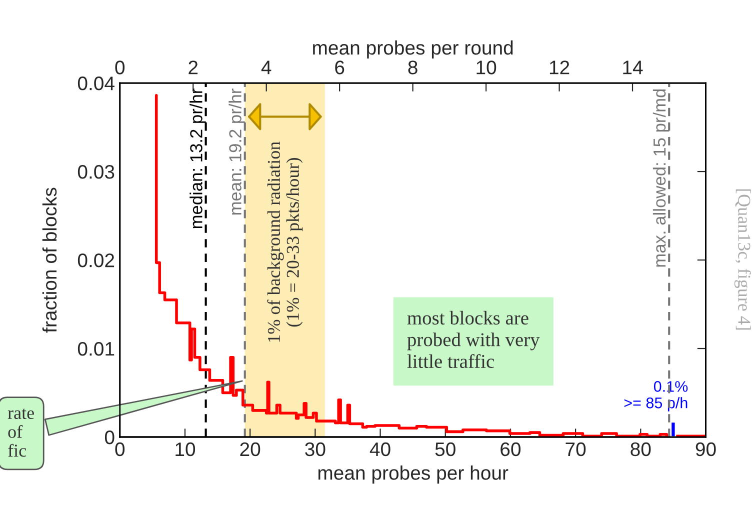 The height and width of the screenshot is (519, 754). Describe the element at coordinates (120, 449) in the screenshot. I see `x-tick-label: 0` at that location.